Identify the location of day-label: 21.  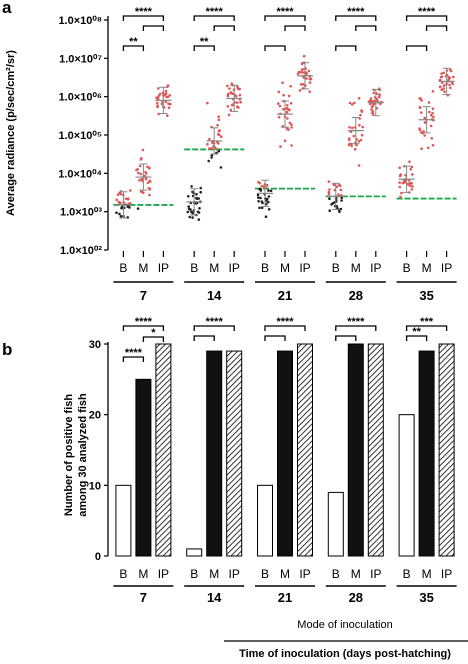
(285, 597).